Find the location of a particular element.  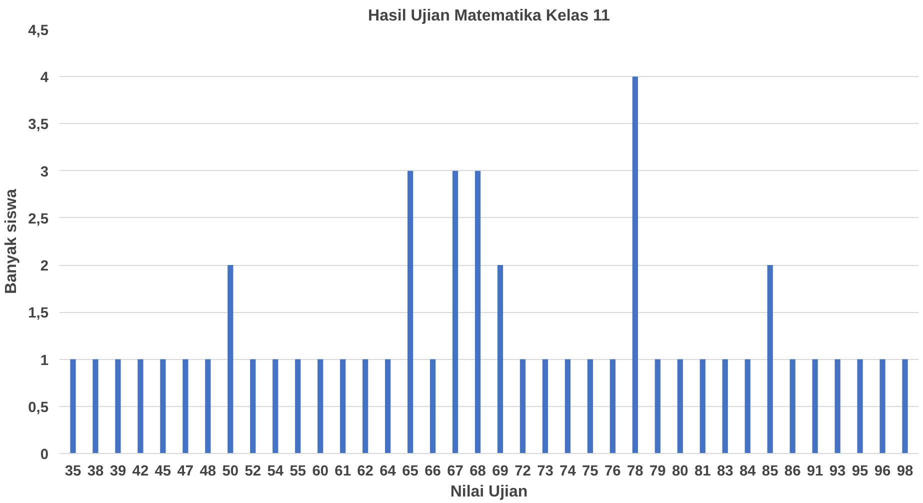

x-tick-label: 79 is located at coordinates (658, 472).